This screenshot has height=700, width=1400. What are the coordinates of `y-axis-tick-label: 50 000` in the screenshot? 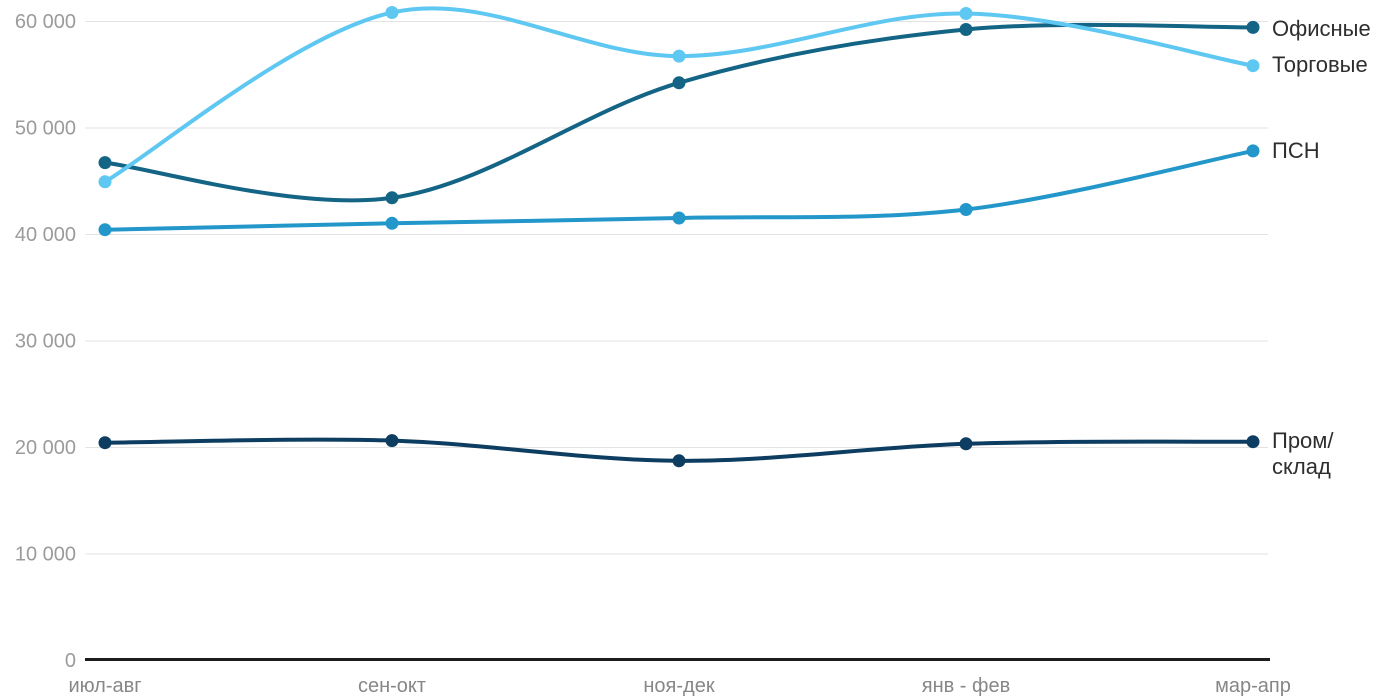 It's located at (45, 129).